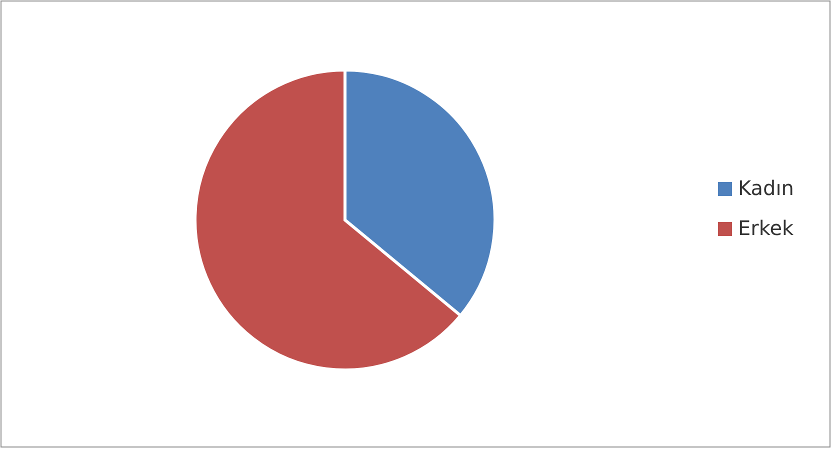 The image size is (839, 450). What do you see at coordinates (766, 228) in the screenshot?
I see `legend-label: Erkek` at bounding box center [766, 228].